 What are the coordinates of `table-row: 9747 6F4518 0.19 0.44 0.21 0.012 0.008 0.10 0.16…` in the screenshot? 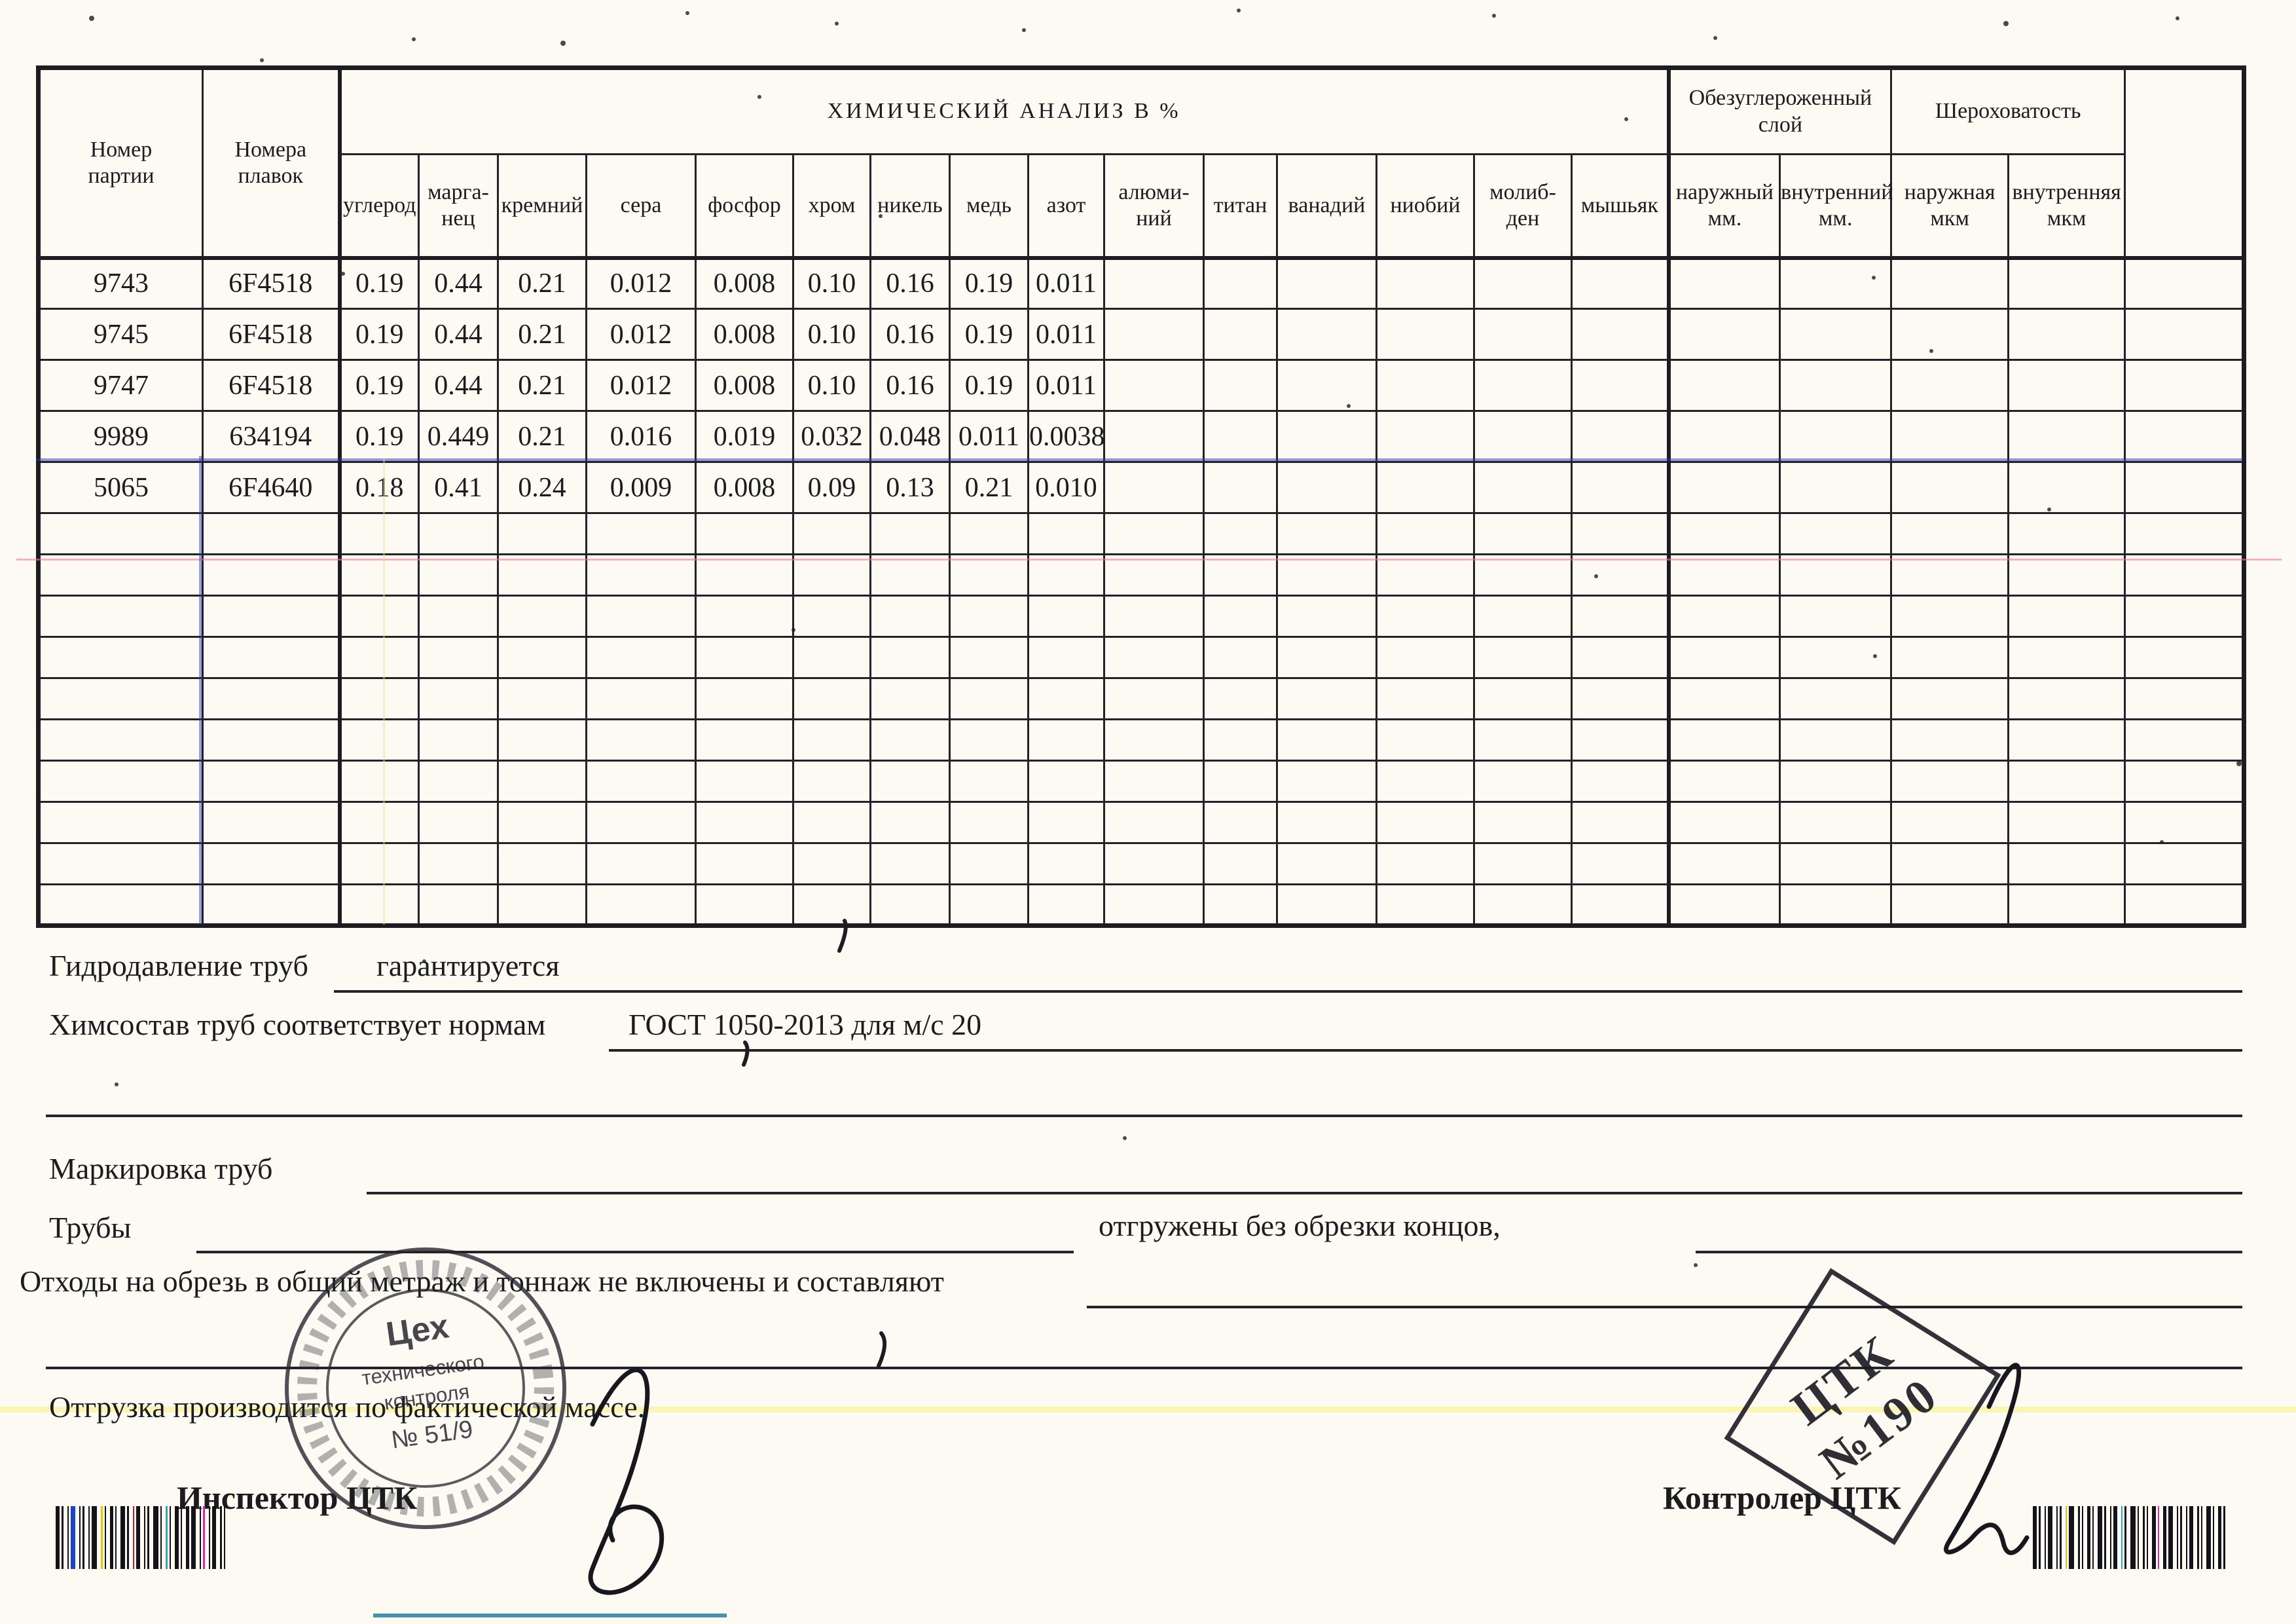 It's located at (1141, 385).